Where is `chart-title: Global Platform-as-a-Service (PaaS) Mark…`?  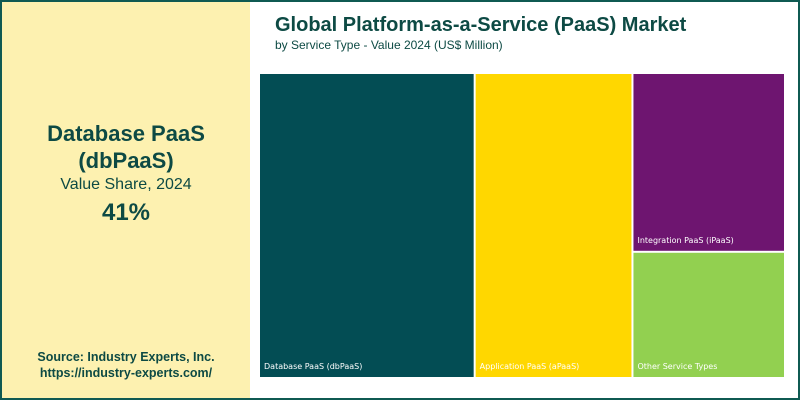 chart-title: Global Platform-as-a-Service (PaaS) Mark… is located at coordinates (481, 25).